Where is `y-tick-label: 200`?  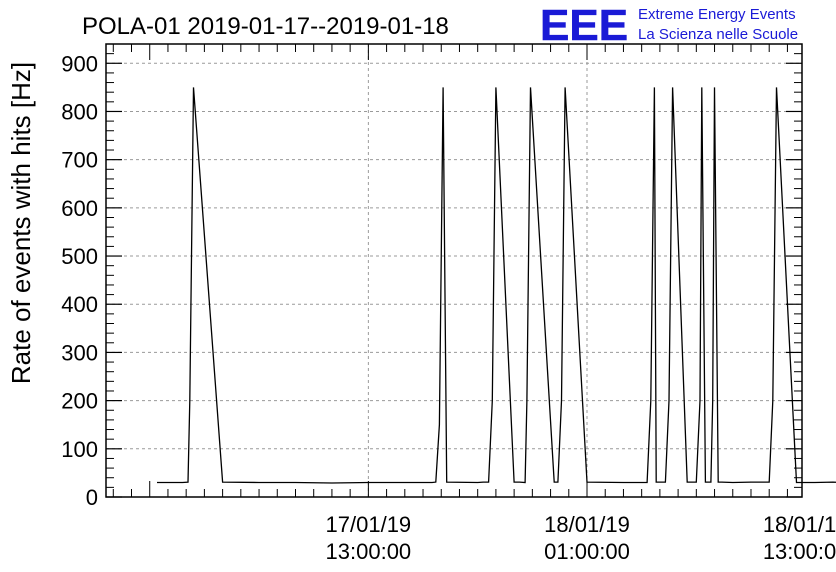 y-tick-label: 200 is located at coordinates (79, 401).